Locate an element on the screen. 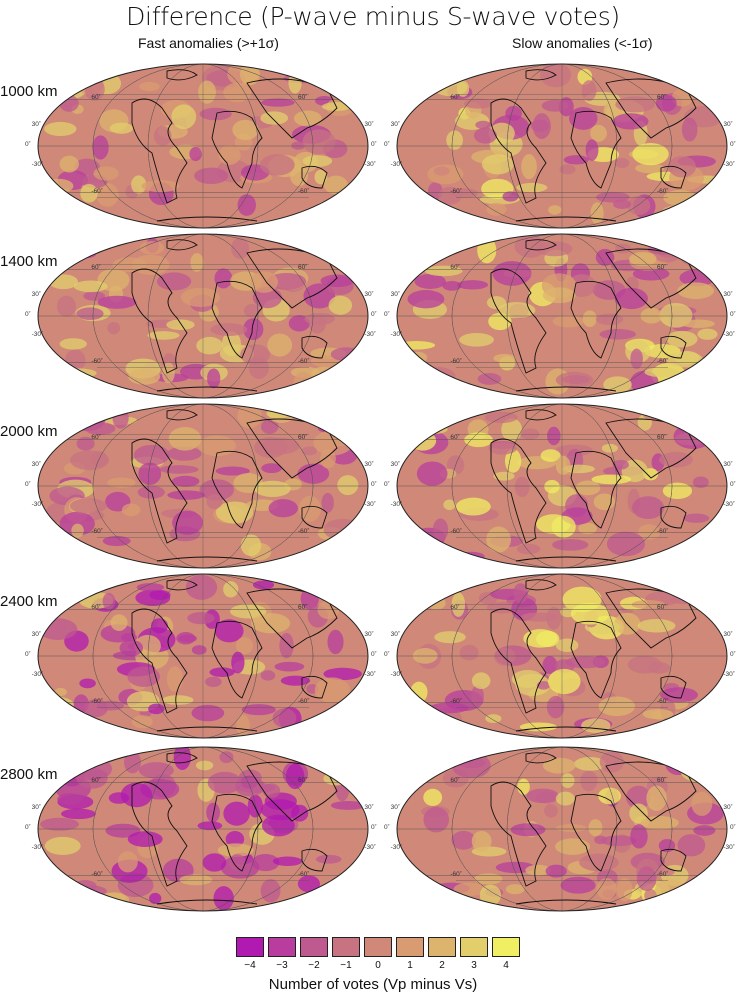  column-title-slow: Slow anomalies (<-1σ) is located at coordinates (582, 43).